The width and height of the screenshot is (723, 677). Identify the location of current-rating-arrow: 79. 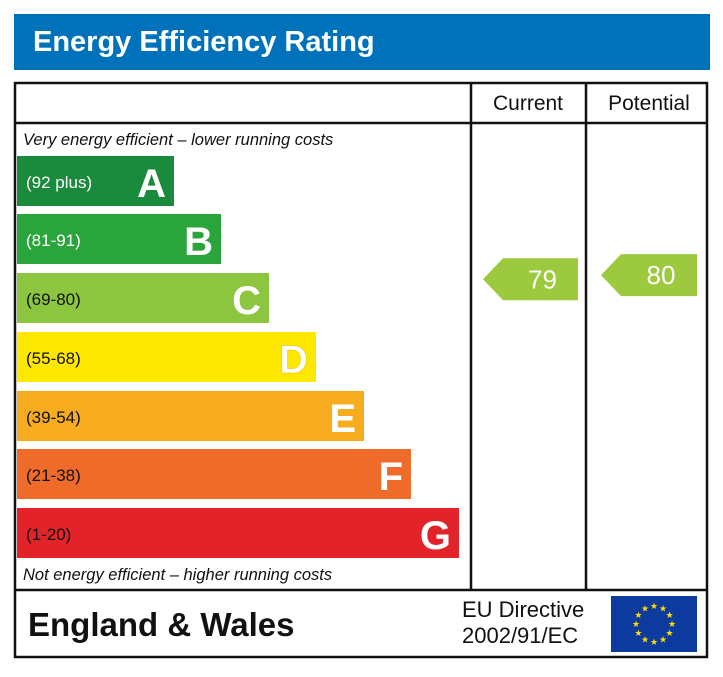
(530, 279).